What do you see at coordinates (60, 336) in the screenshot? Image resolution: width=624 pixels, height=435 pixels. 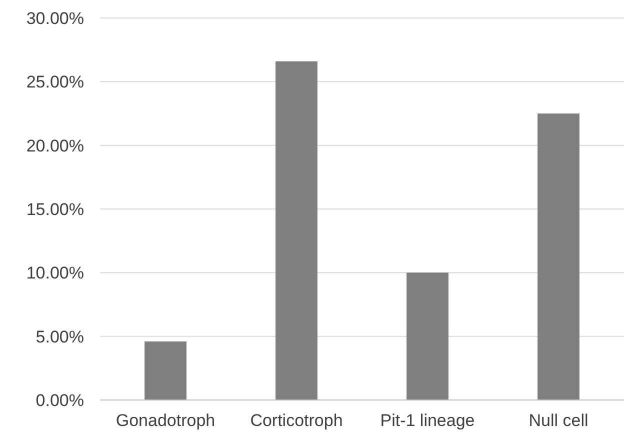 I see `y-tick-label: 5.00%` at bounding box center [60, 336].